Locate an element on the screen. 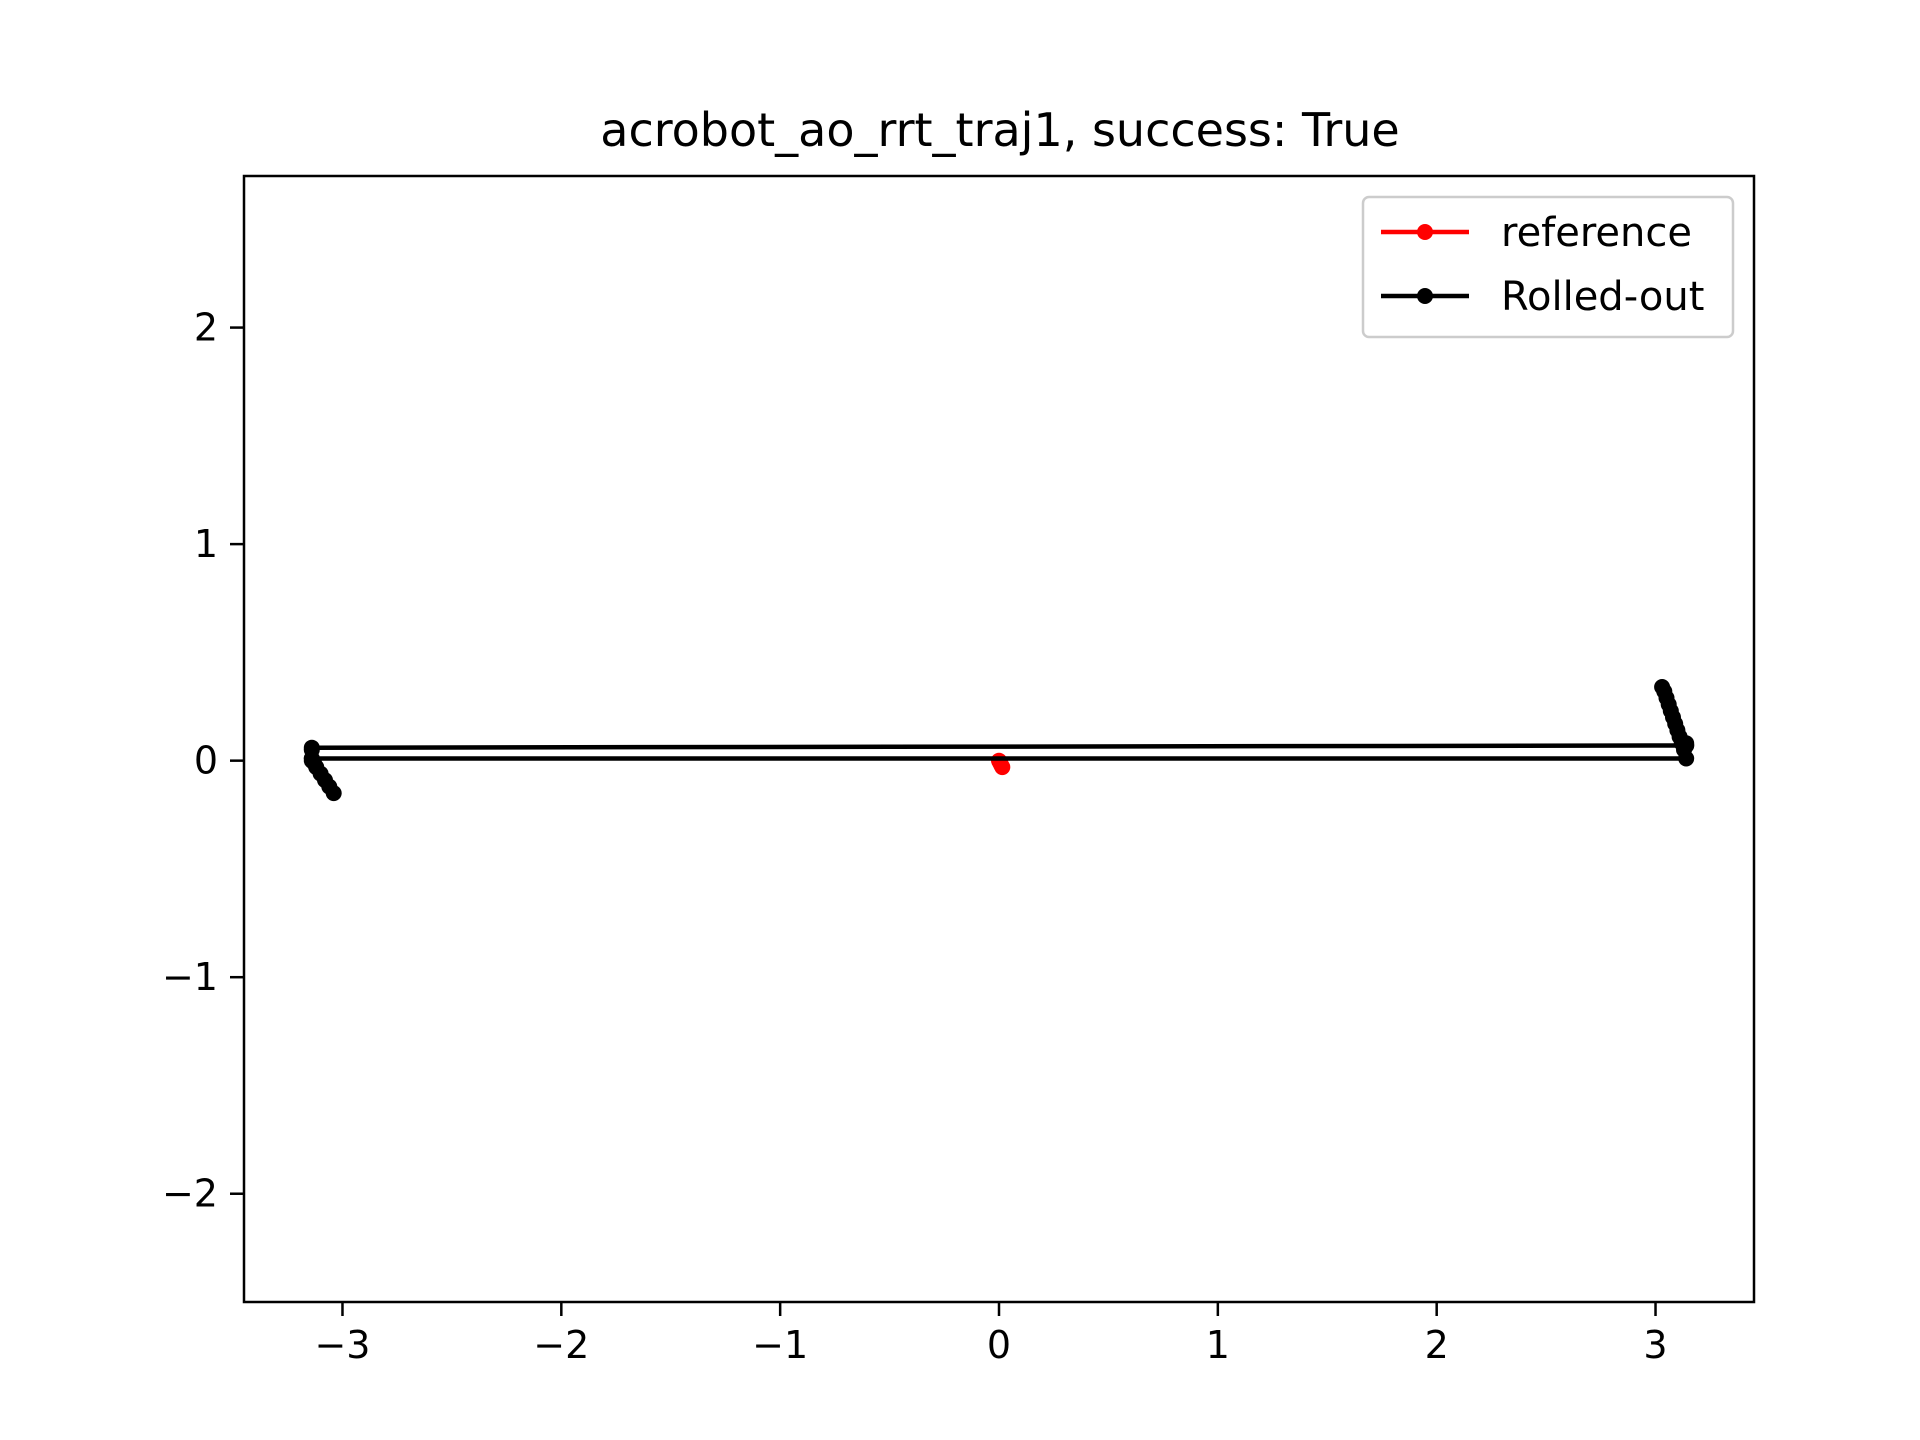 Image resolution: width=1920 pixels, height=1440 pixels. y-axis-ticks: −2 −1 0 1 2 is located at coordinates (203, 761).